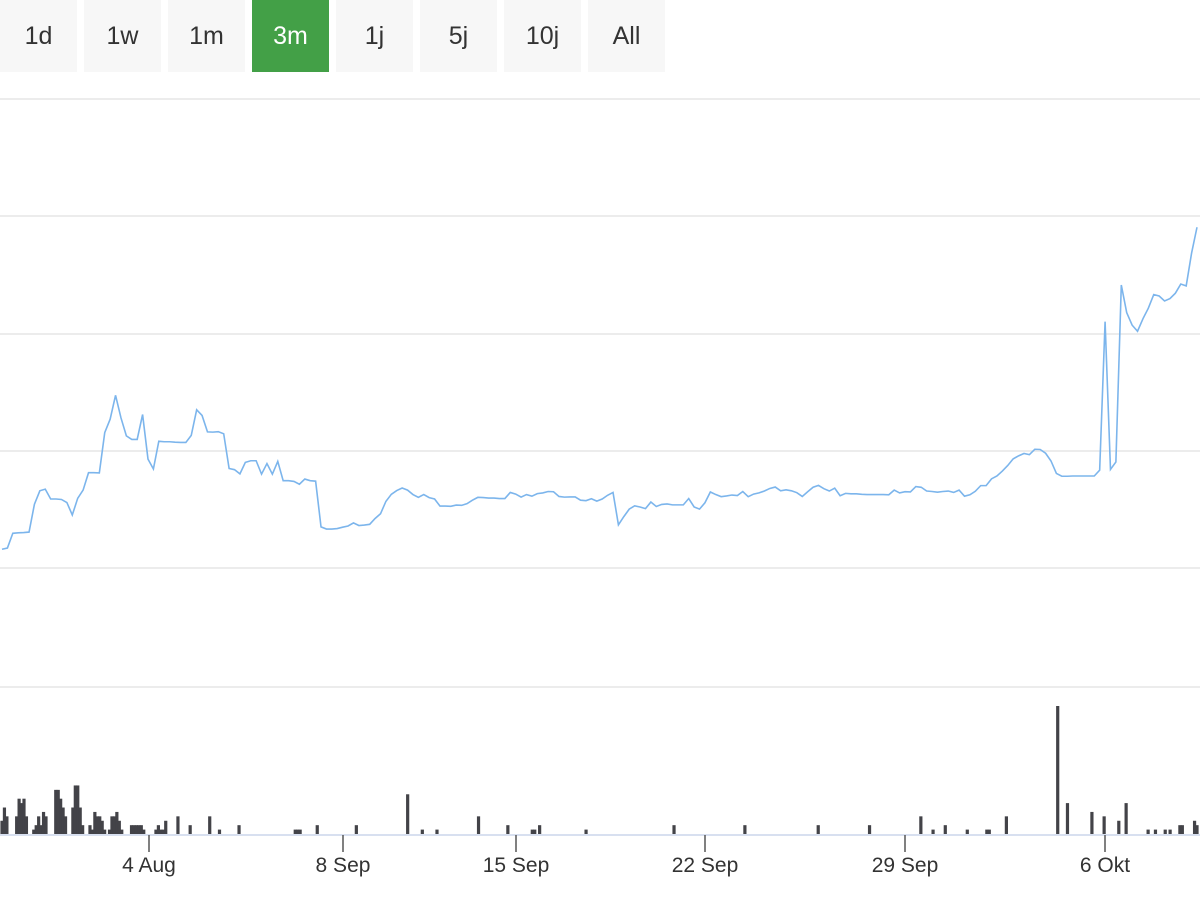 Image resolution: width=1200 pixels, height=900 pixels. I want to click on x-tick-label: 8 Sep, so click(343, 865).